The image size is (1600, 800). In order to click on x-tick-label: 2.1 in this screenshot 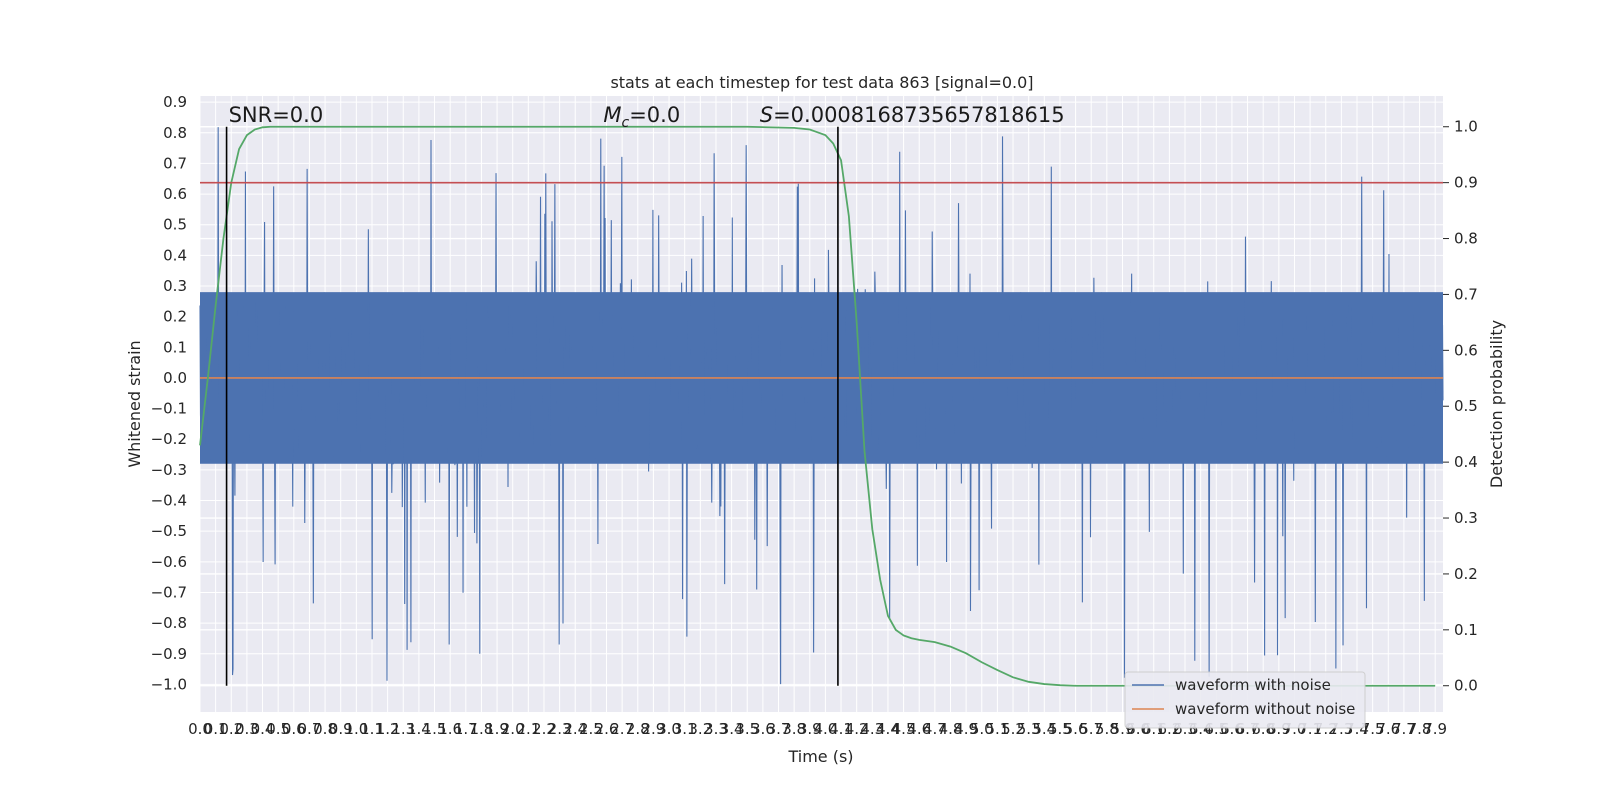, I will do `click(528, 729)`.